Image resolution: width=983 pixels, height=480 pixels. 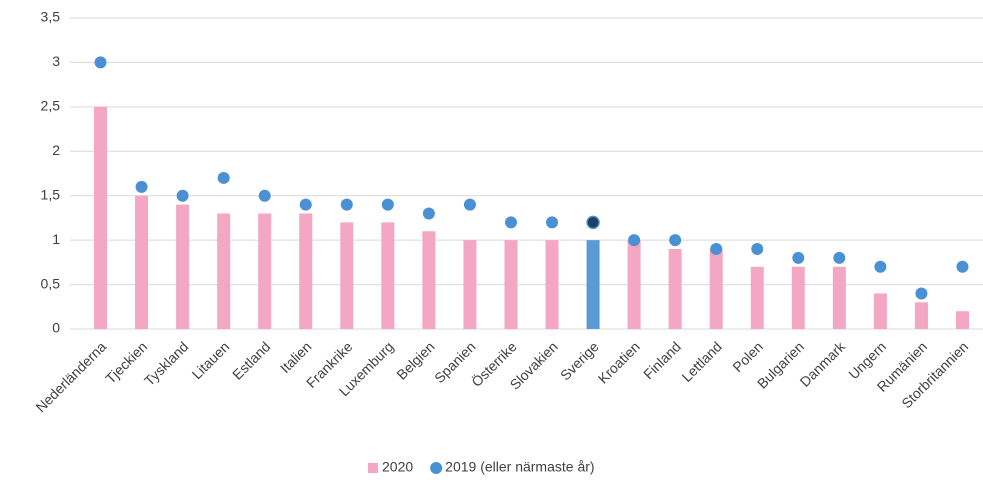 I want to click on x-tick-label: Lettland, so click(x=701, y=361).